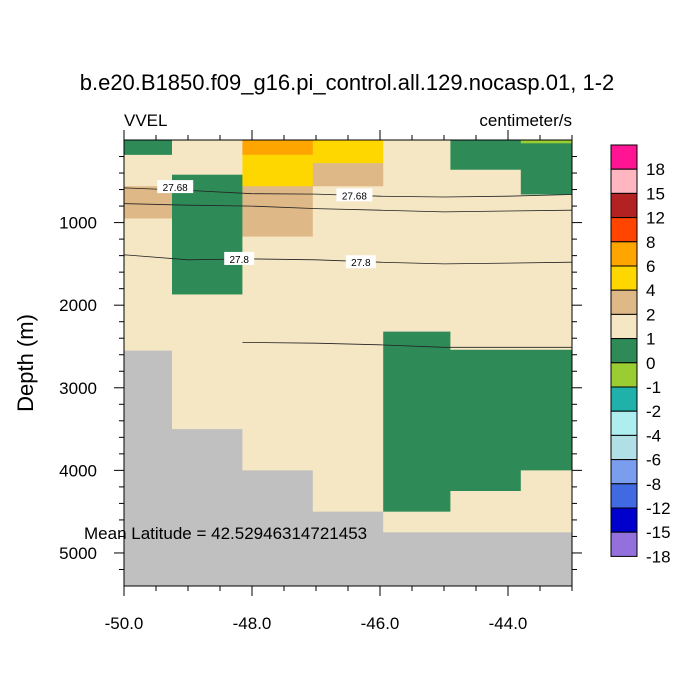 This screenshot has height=700, width=700. I want to click on units-label: centimeter/s, so click(525, 120).